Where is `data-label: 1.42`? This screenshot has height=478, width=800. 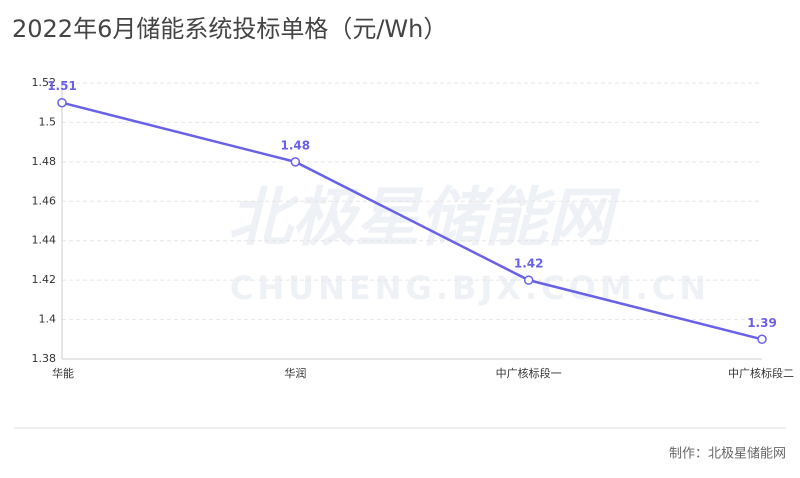
data-label: 1.42 is located at coordinates (529, 264).